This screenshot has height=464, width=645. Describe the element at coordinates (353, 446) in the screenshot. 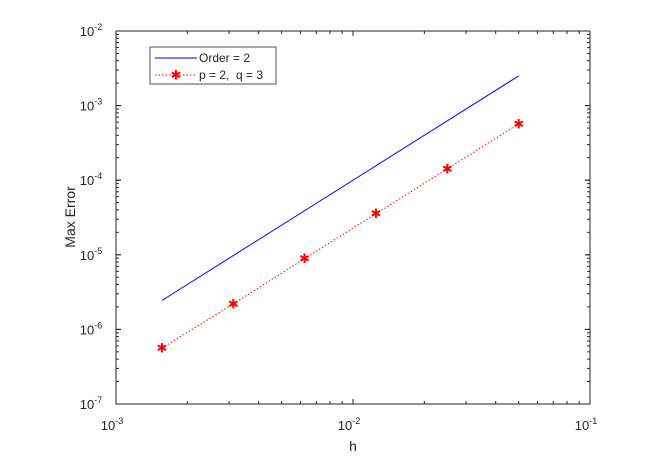

I see `x-axis-label: h` at that location.